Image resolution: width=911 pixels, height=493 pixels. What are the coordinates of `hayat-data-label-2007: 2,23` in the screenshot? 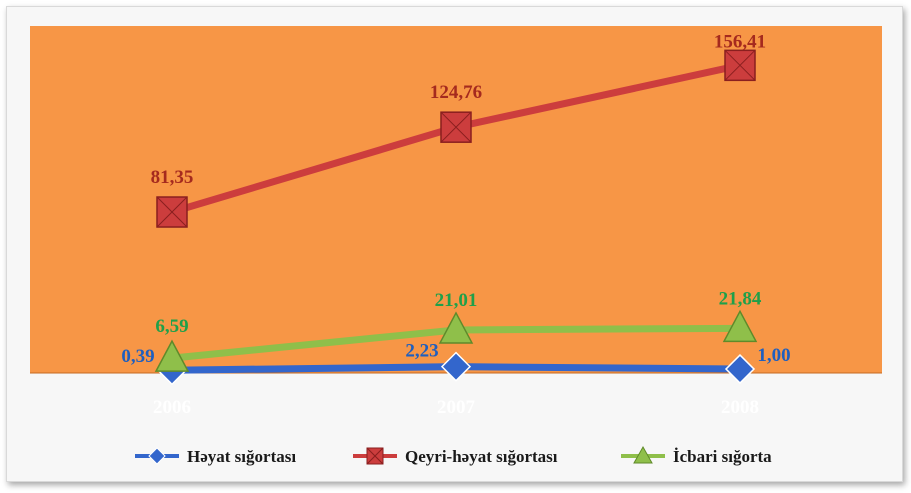 It's located at (421, 351).